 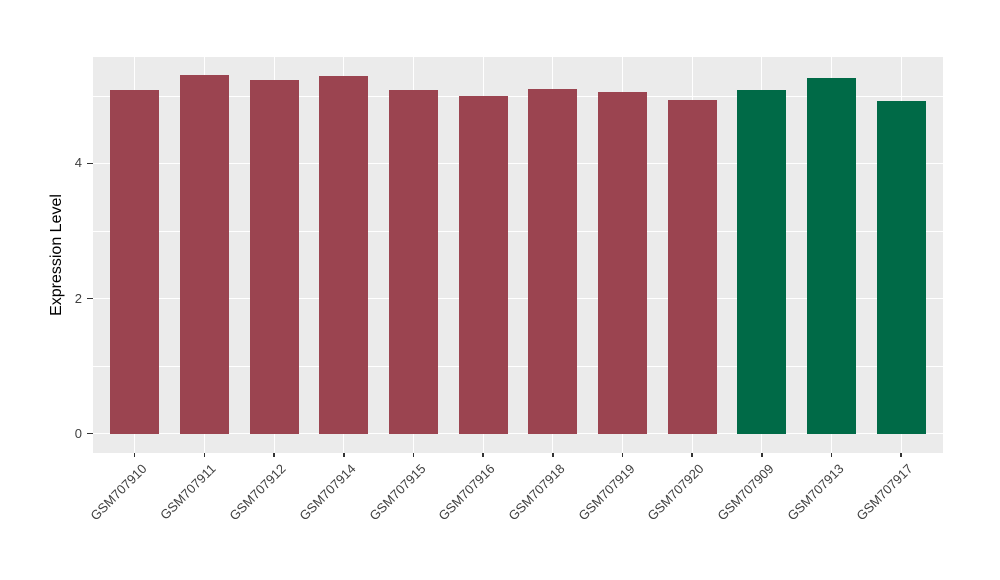 What do you see at coordinates (606, 492) in the screenshot?
I see `x-tick-label-GSM707919: GSM707919` at bounding box center [606, 492].